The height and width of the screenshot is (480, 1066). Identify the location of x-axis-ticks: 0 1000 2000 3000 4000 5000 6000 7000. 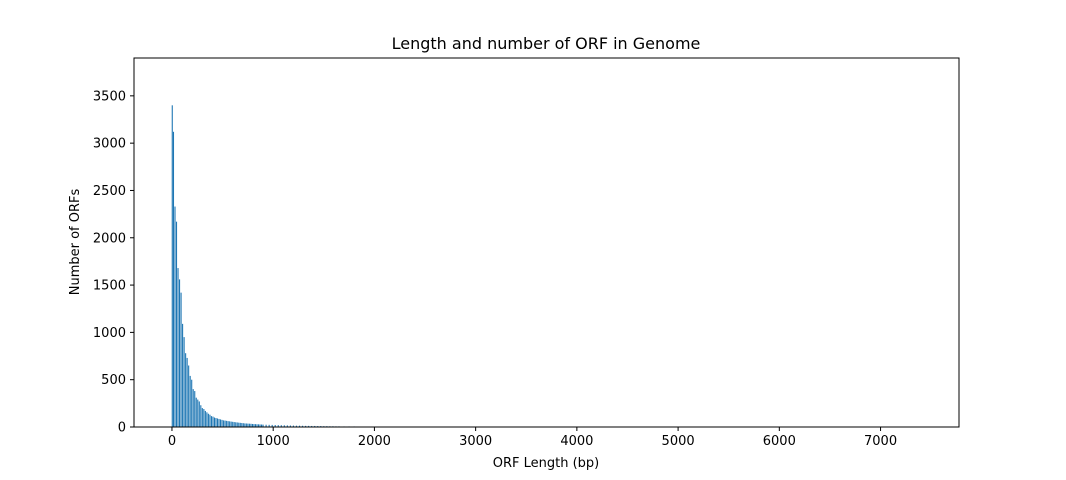
(532, 438).